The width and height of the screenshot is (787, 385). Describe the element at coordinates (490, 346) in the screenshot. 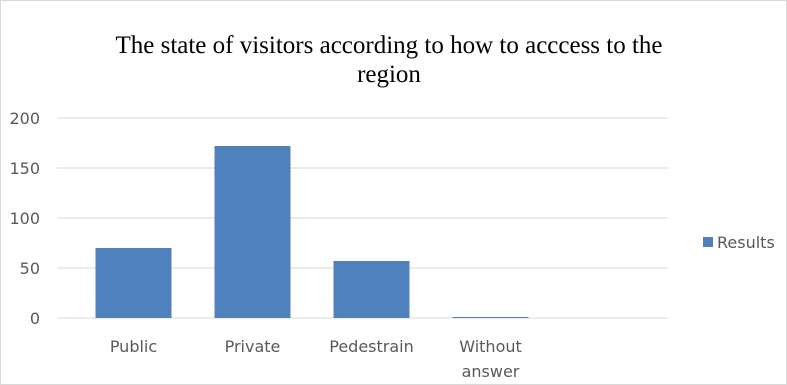

I see `x-tick-label-without-answer-line-1: Without` at that location.